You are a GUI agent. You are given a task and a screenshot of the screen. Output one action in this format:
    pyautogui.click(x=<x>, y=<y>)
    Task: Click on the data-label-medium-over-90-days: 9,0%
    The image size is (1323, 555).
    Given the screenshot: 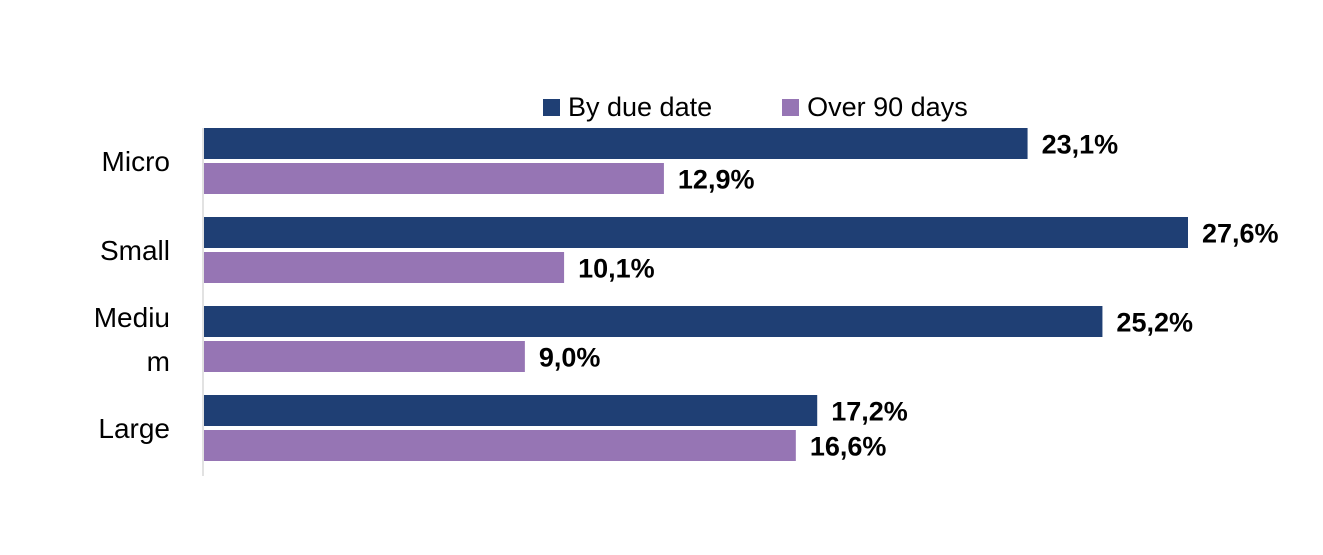 What is the action you would take?
    pyautogui.click(x=570, y=358)
    